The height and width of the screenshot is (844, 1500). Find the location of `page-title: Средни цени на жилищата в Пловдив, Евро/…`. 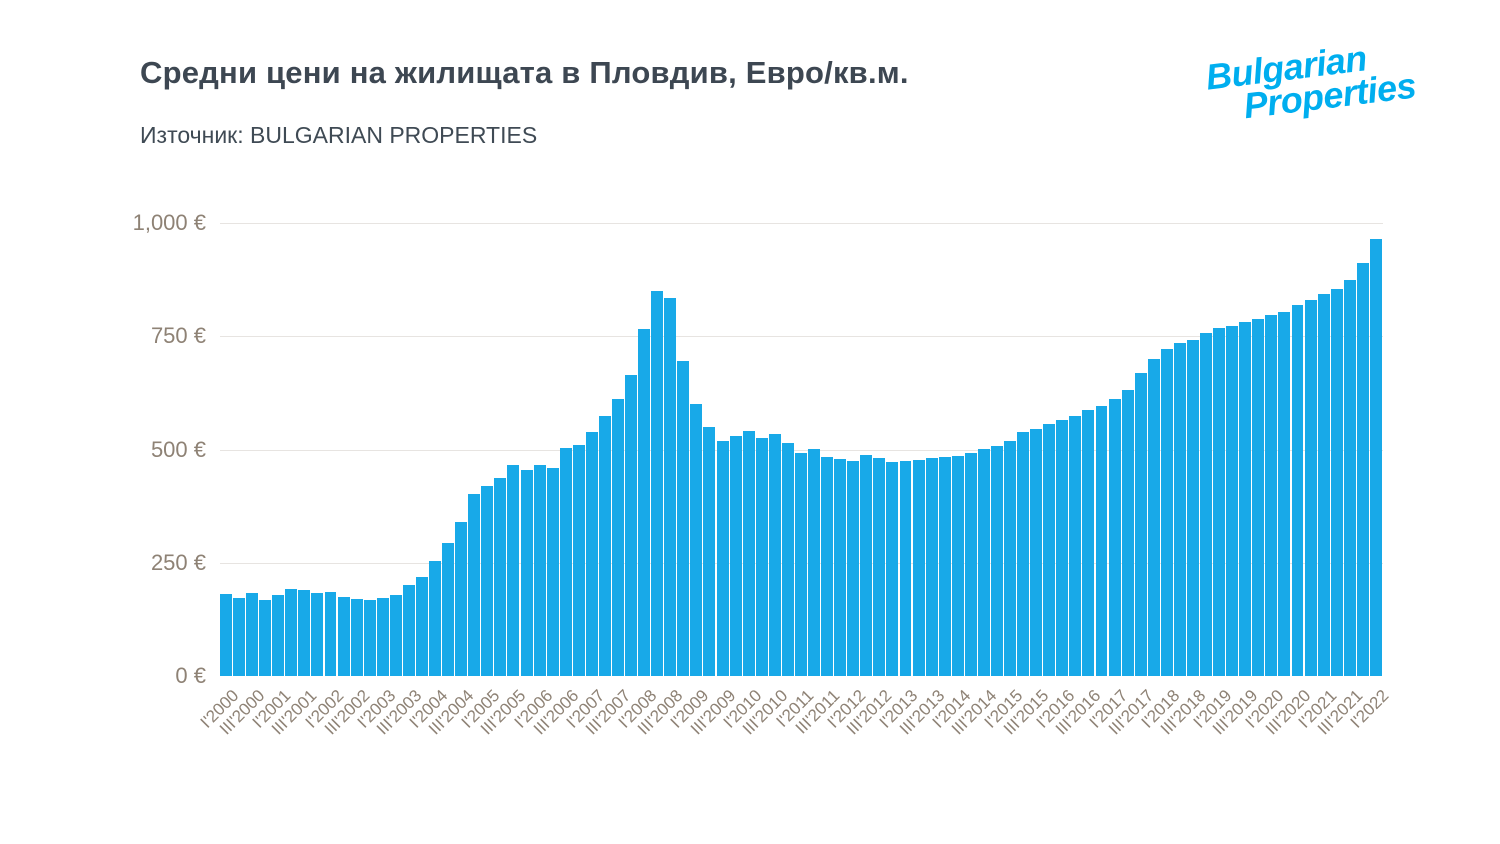

page-title: Средни цени на жилищата в Пловдив, Евро/… is located at coordinates (524, 72).